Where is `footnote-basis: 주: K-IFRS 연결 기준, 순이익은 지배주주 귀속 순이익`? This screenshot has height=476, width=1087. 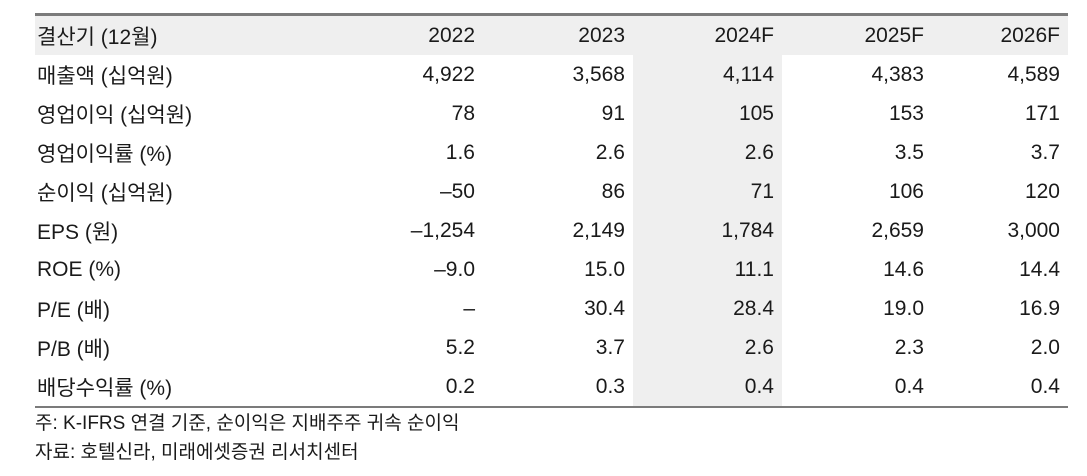
footnote-basis: 주: K-IFRS 연결 기준, 순이익은 지배주주 귀속 순이익 is located at coordinates (247, 423).